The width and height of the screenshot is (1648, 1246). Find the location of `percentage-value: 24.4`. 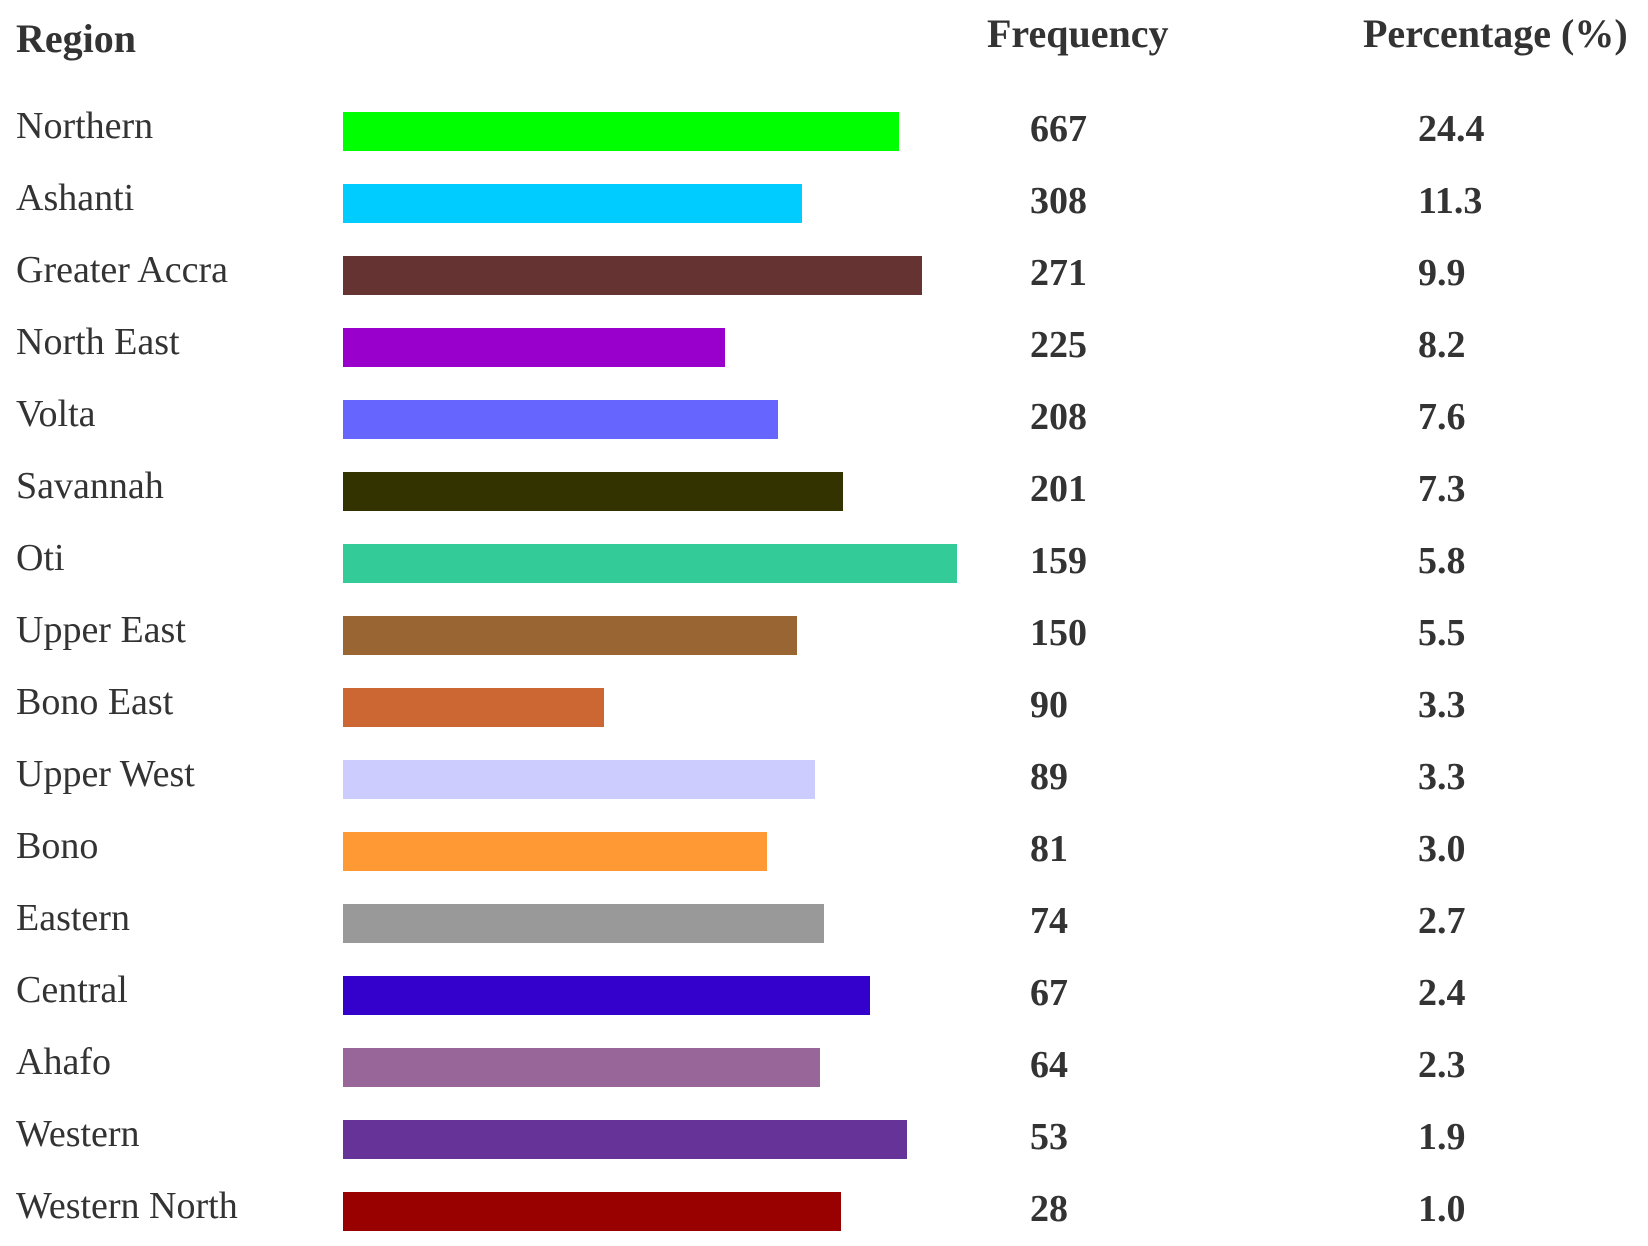

percentage-value: 24.4 is located at coordinates (1451, 129).